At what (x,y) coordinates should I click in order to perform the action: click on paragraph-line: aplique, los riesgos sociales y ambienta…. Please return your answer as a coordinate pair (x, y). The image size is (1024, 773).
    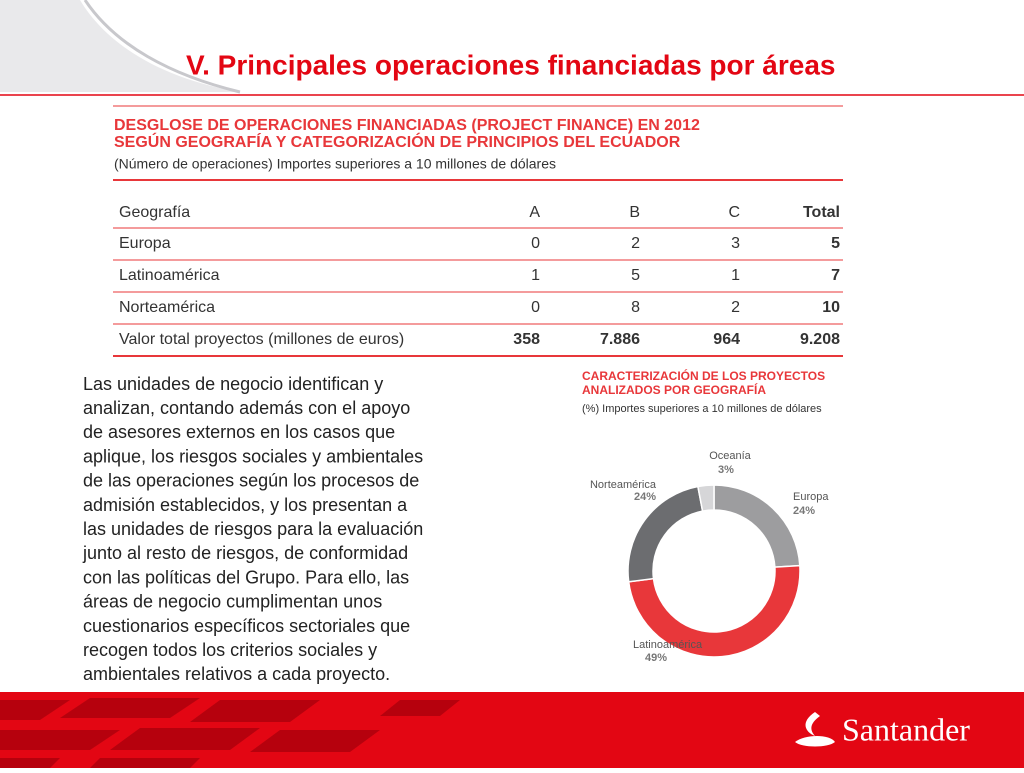
    Looking at the image, I should click on (253, 456).